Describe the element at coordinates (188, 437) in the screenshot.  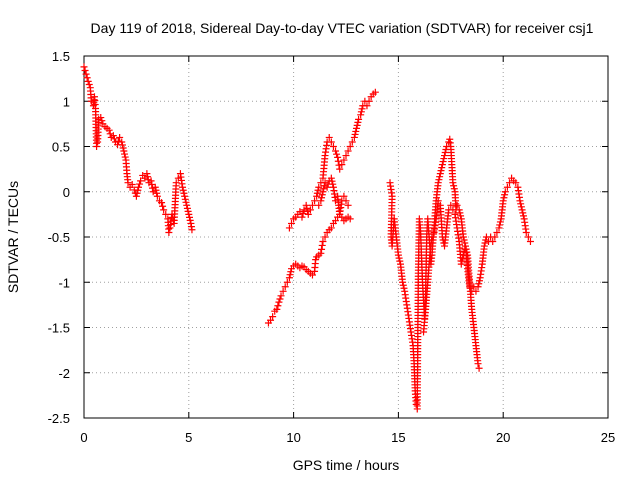
I see `x-tick-label: 5` at that location.